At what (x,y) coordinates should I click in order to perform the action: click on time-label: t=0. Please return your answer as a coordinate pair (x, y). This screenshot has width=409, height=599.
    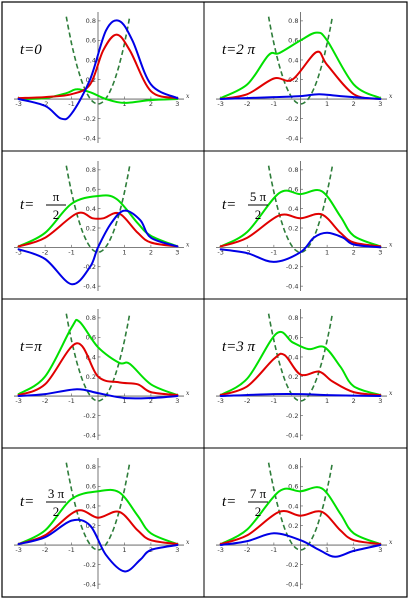
    Looking at the image, I should click on (31, 50).